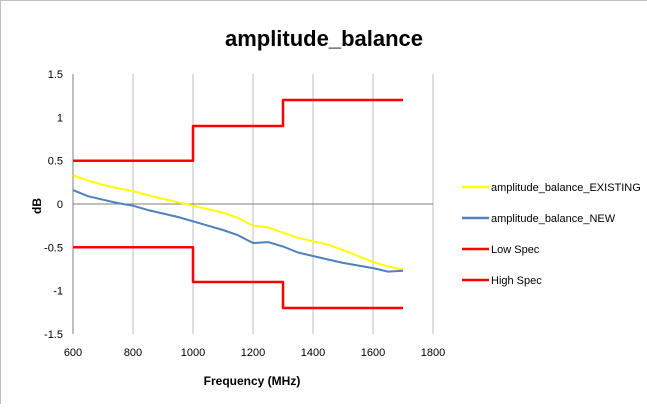  Describe the element at coordinates (133, 353) in the screenshot. I see `x-tick-label: 800` at that location.